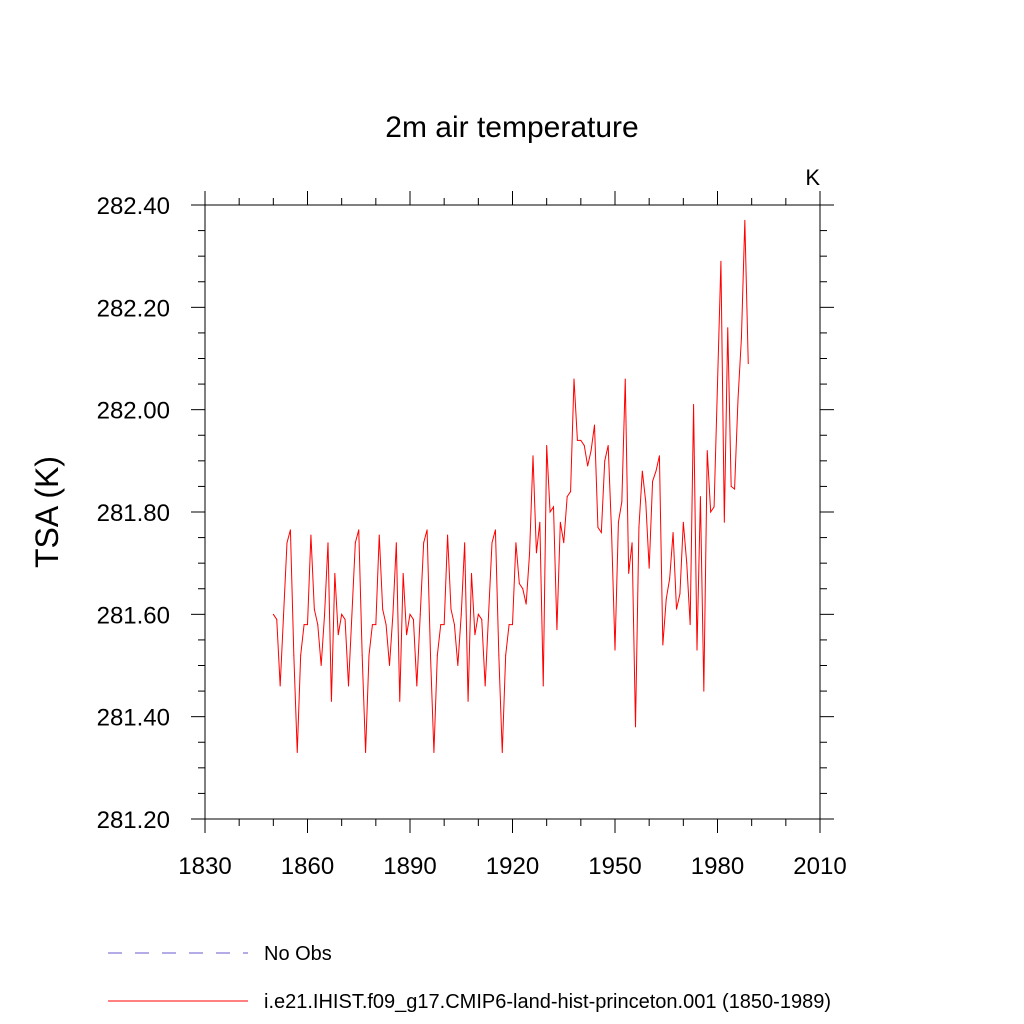  What do you see at coordinates (614, 866) in the screenshot?
I see `x-tick-label: 1950` at bounding box center [614, 866].